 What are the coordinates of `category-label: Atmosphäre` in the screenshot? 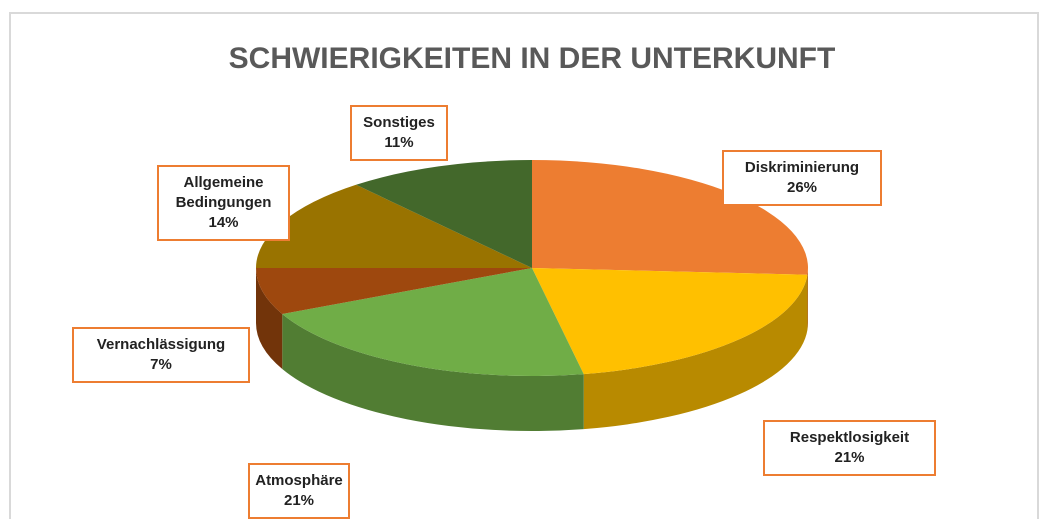 It's located at (299, 480).